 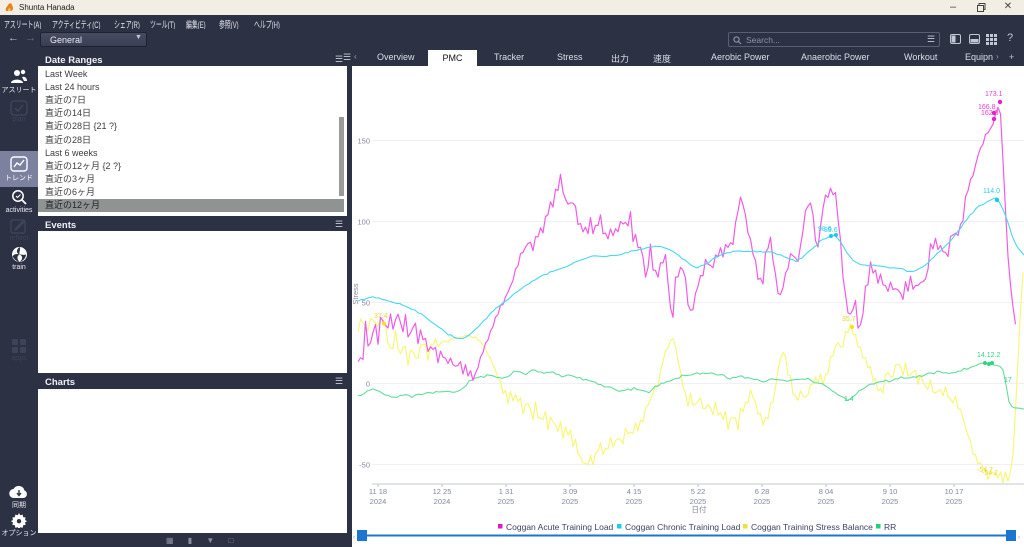 I want to click on svg-text: Stress, so click(x=356, y=294).